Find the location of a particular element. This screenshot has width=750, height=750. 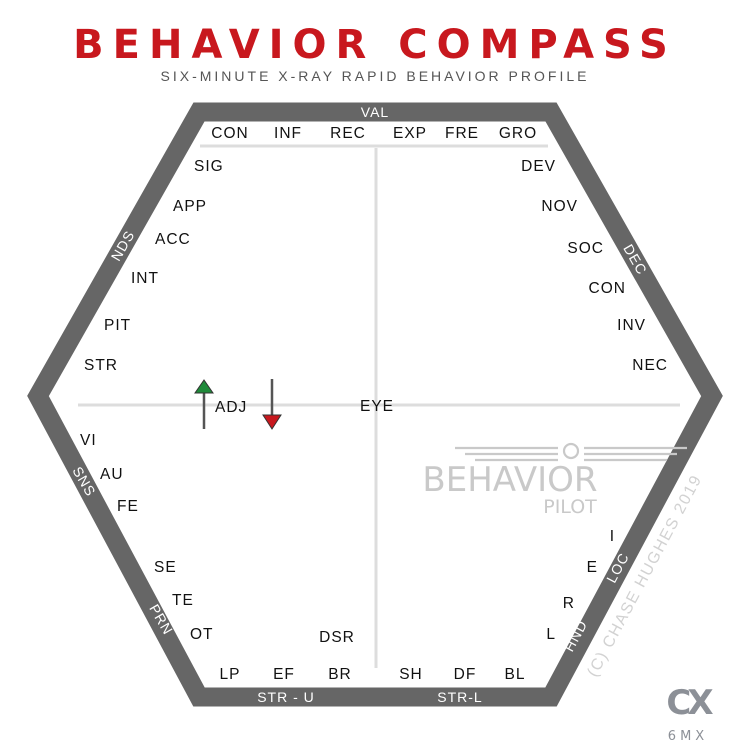

label-lp: LP is located at coordinates (230, 674).